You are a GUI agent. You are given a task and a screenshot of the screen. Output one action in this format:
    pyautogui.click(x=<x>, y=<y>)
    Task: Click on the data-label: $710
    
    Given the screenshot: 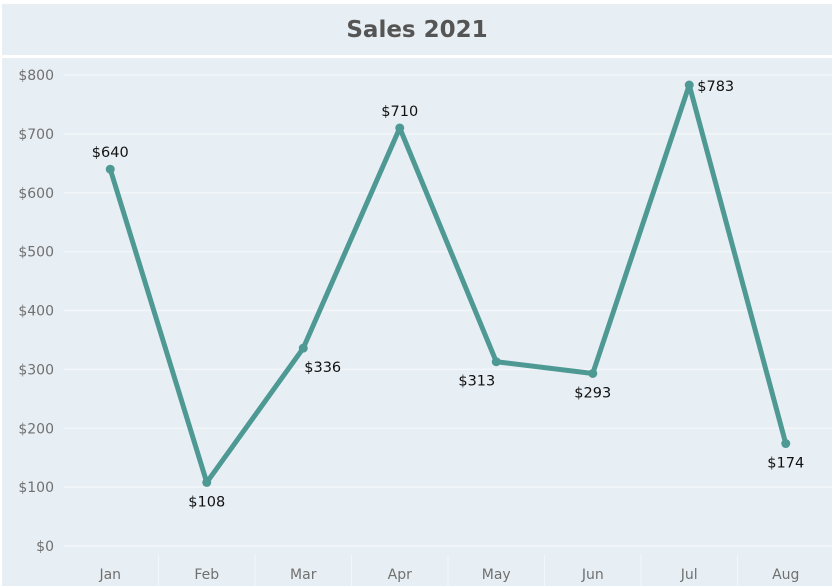 What is the action you would take?
    pyautogui.click(x=399, y=112)
    